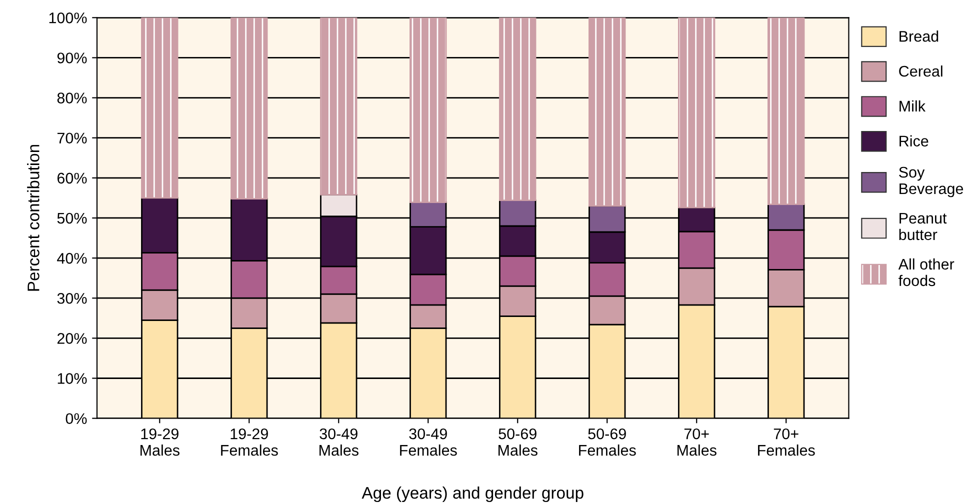 The width and height of the screenshot is (970, 504). Describe the element at coordinates (931, 182) in the screenshot. I see `legend-label: Soy Beverage` at that location.